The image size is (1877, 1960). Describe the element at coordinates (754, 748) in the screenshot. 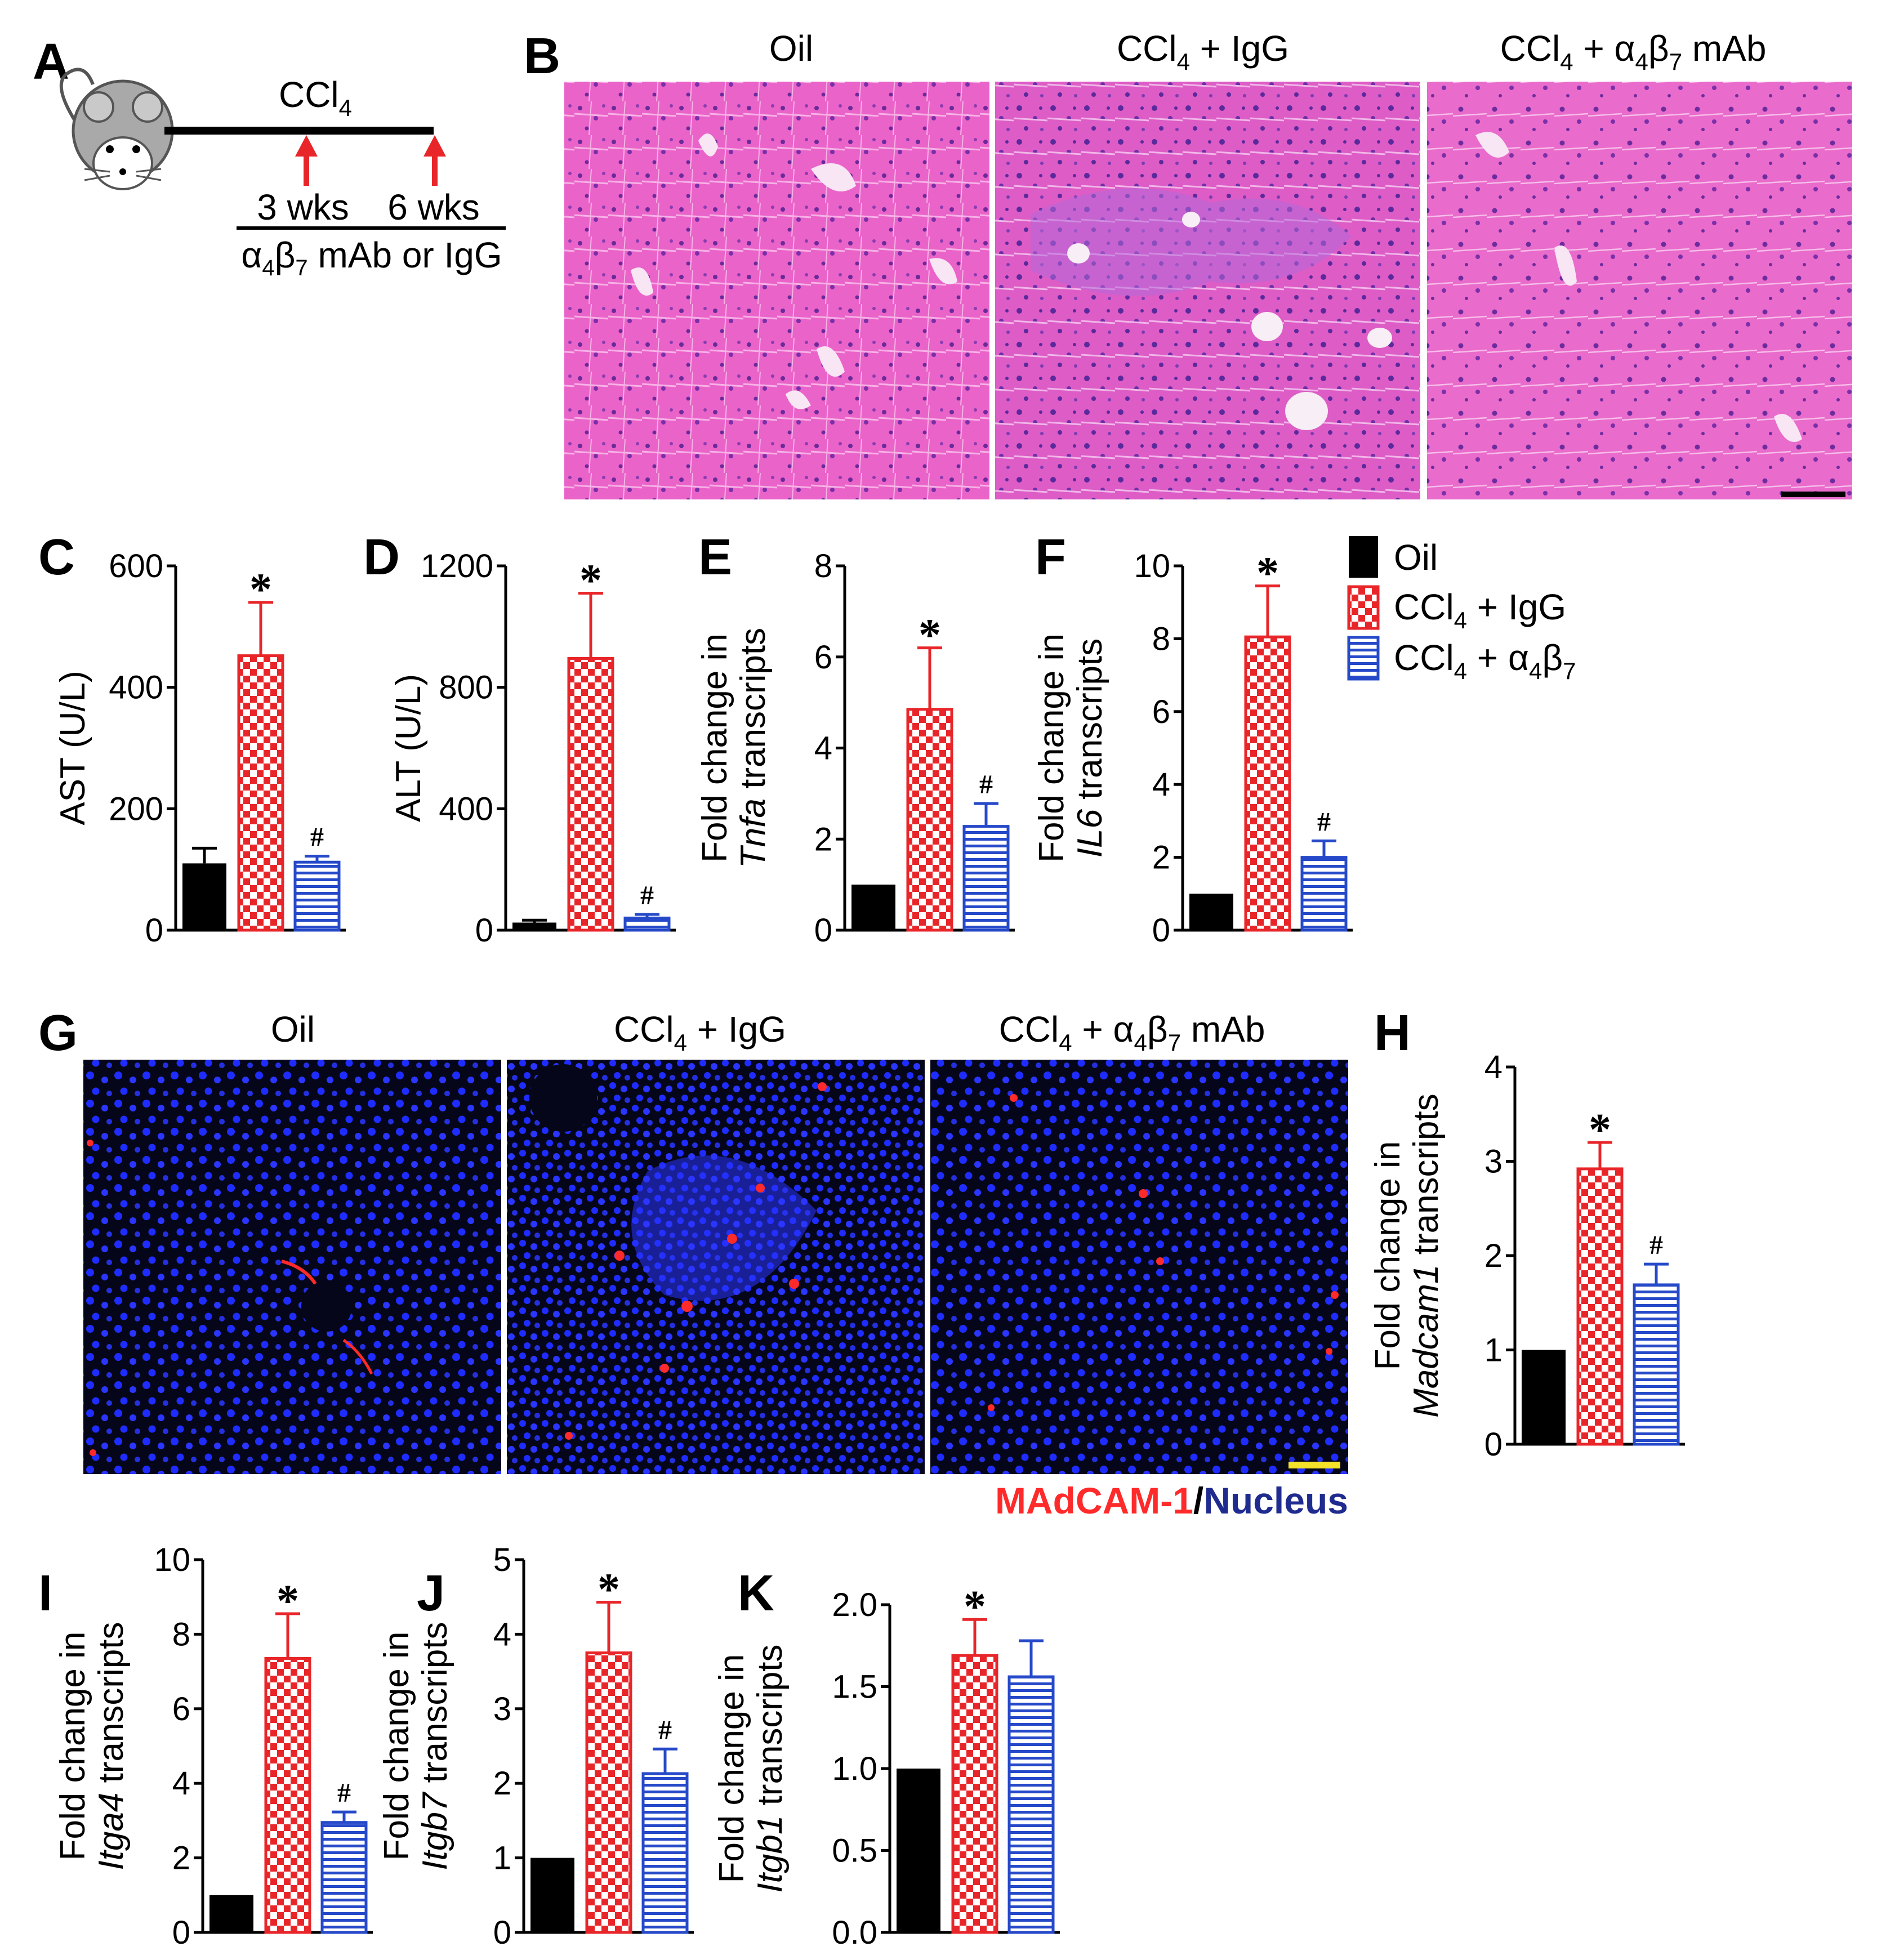

I see `y-axis-label-gene: Tnfa transcripts` at that location.